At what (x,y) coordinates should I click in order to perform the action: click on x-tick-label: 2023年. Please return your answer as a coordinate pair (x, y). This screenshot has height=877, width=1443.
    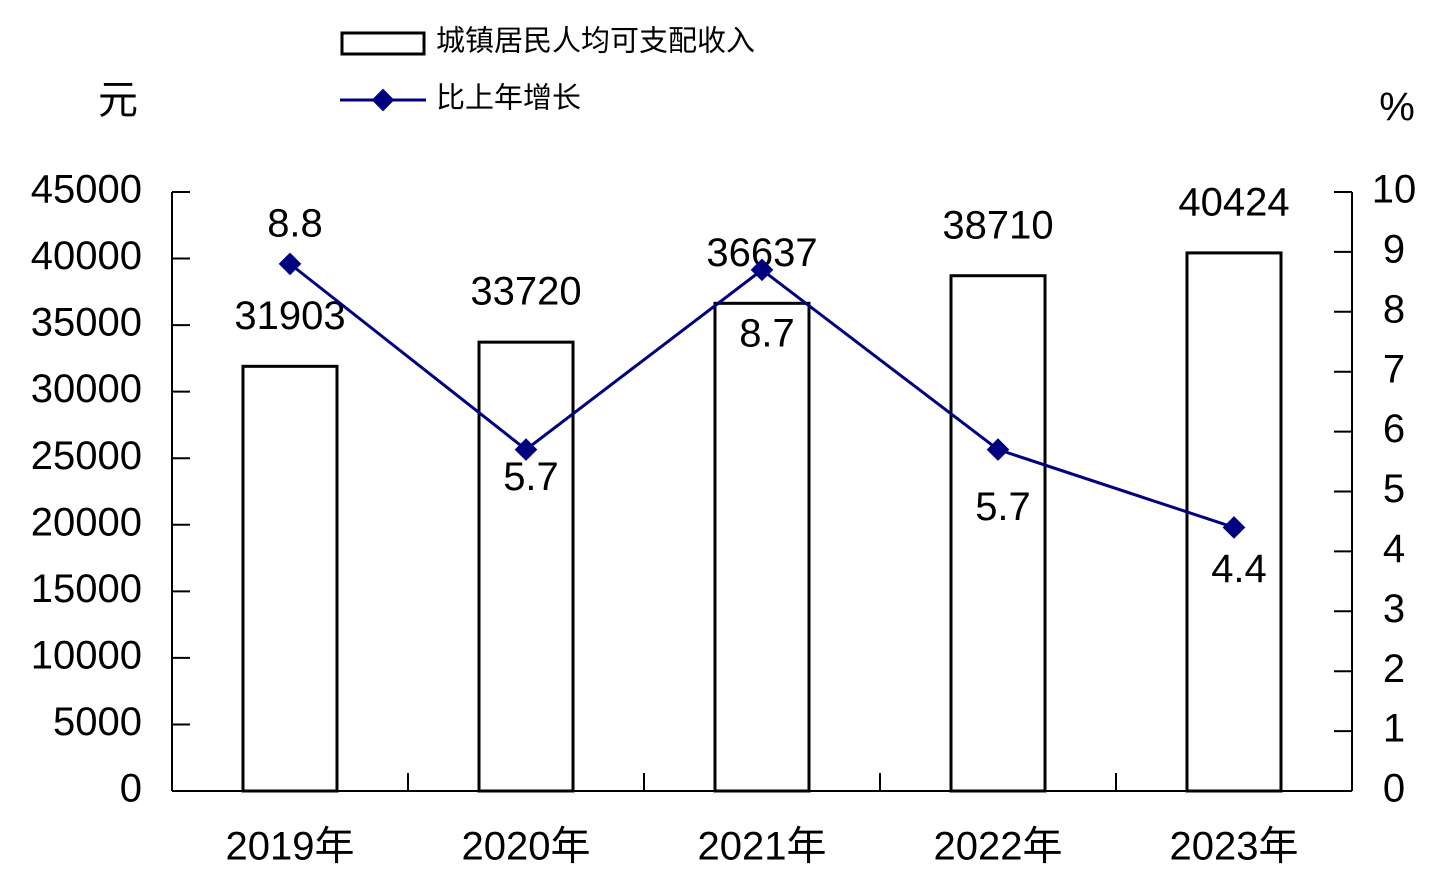
    Looking at the image, I should click on (1234, 847).